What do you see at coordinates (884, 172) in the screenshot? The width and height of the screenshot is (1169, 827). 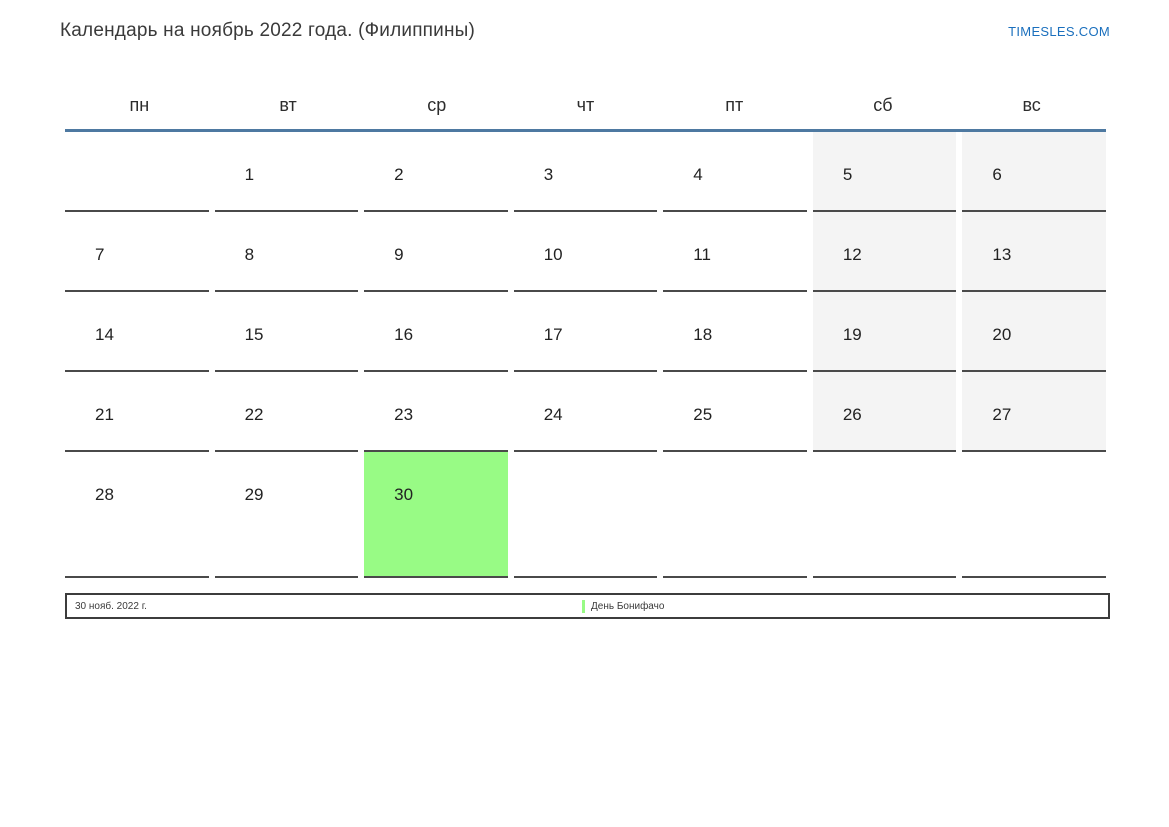 I see `day-cell-5: 5` at bounding box center [884, 172].